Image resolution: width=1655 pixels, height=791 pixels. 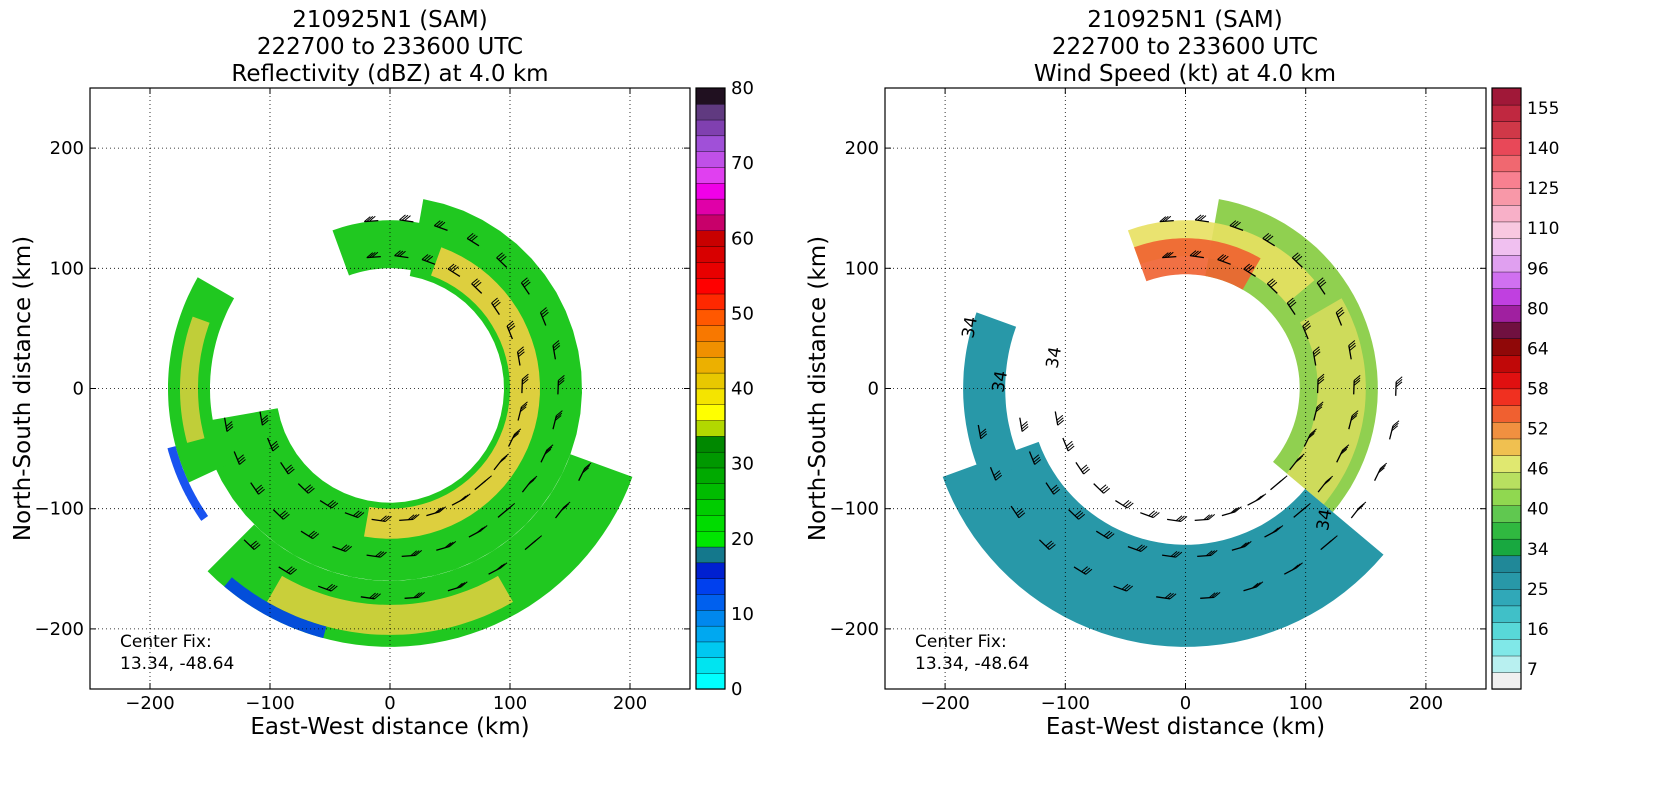 I want to click on colorbar-tick-label: 16, so click(x=1538, y=630).